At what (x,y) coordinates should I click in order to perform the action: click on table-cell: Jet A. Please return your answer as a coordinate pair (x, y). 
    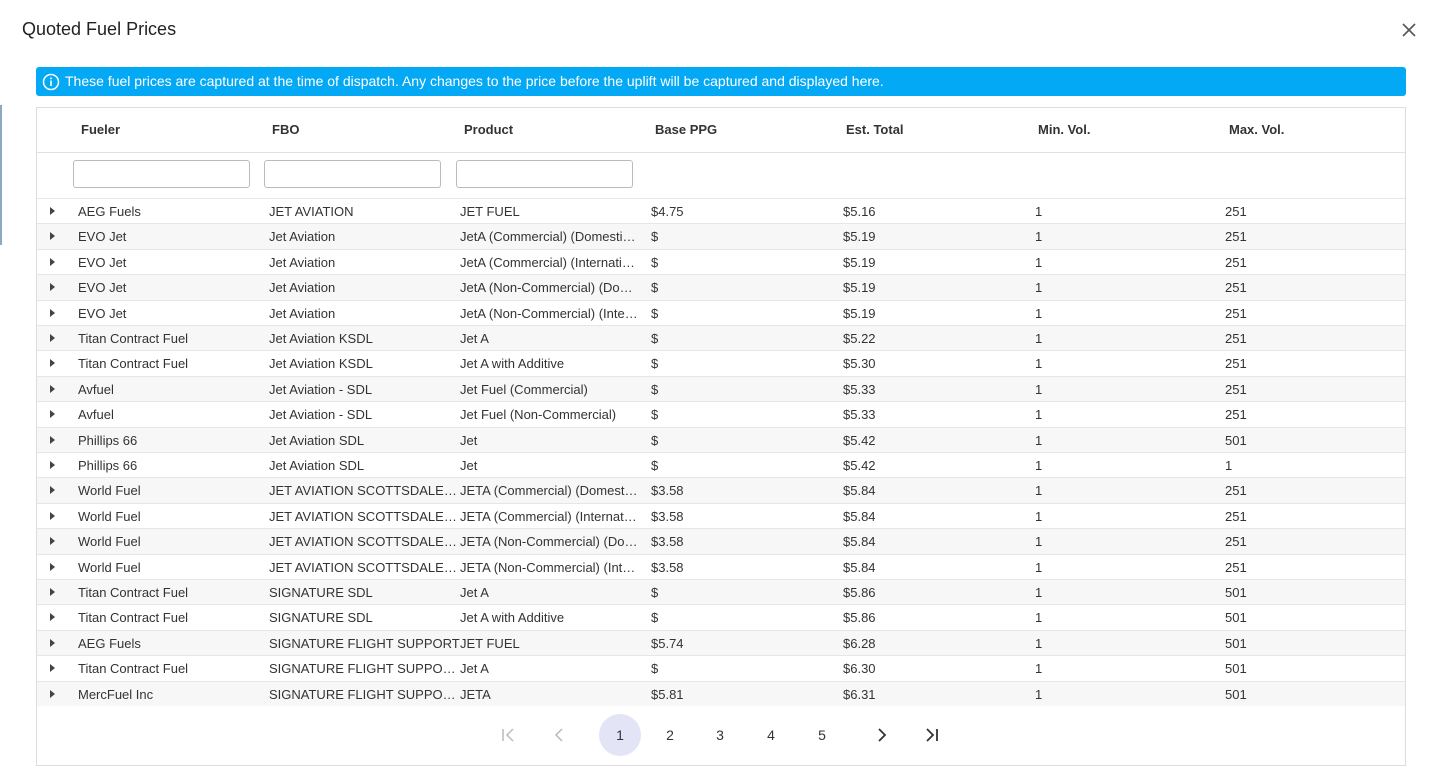
    Looking at the image, I should click on (474, 592).